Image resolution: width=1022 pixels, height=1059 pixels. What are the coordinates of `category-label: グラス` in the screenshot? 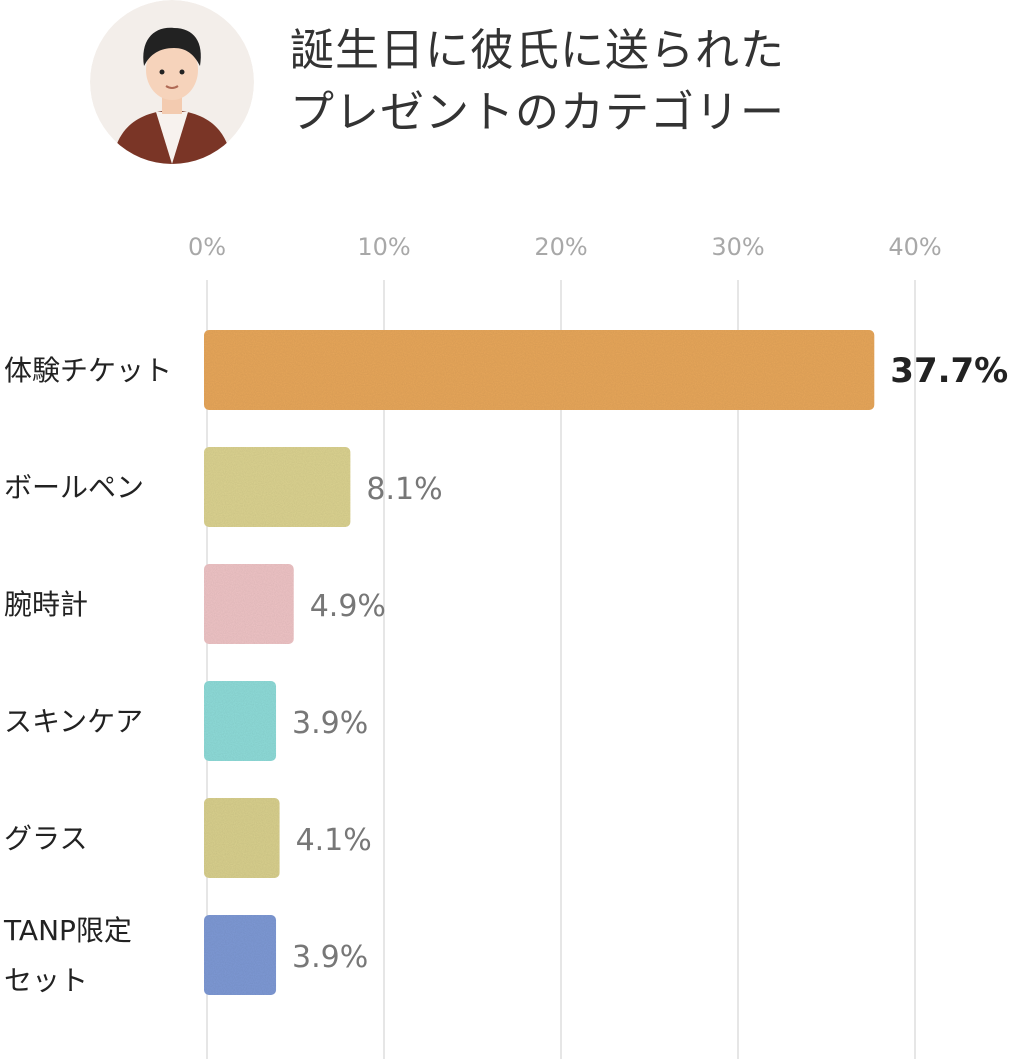 It's located at (45, 838).